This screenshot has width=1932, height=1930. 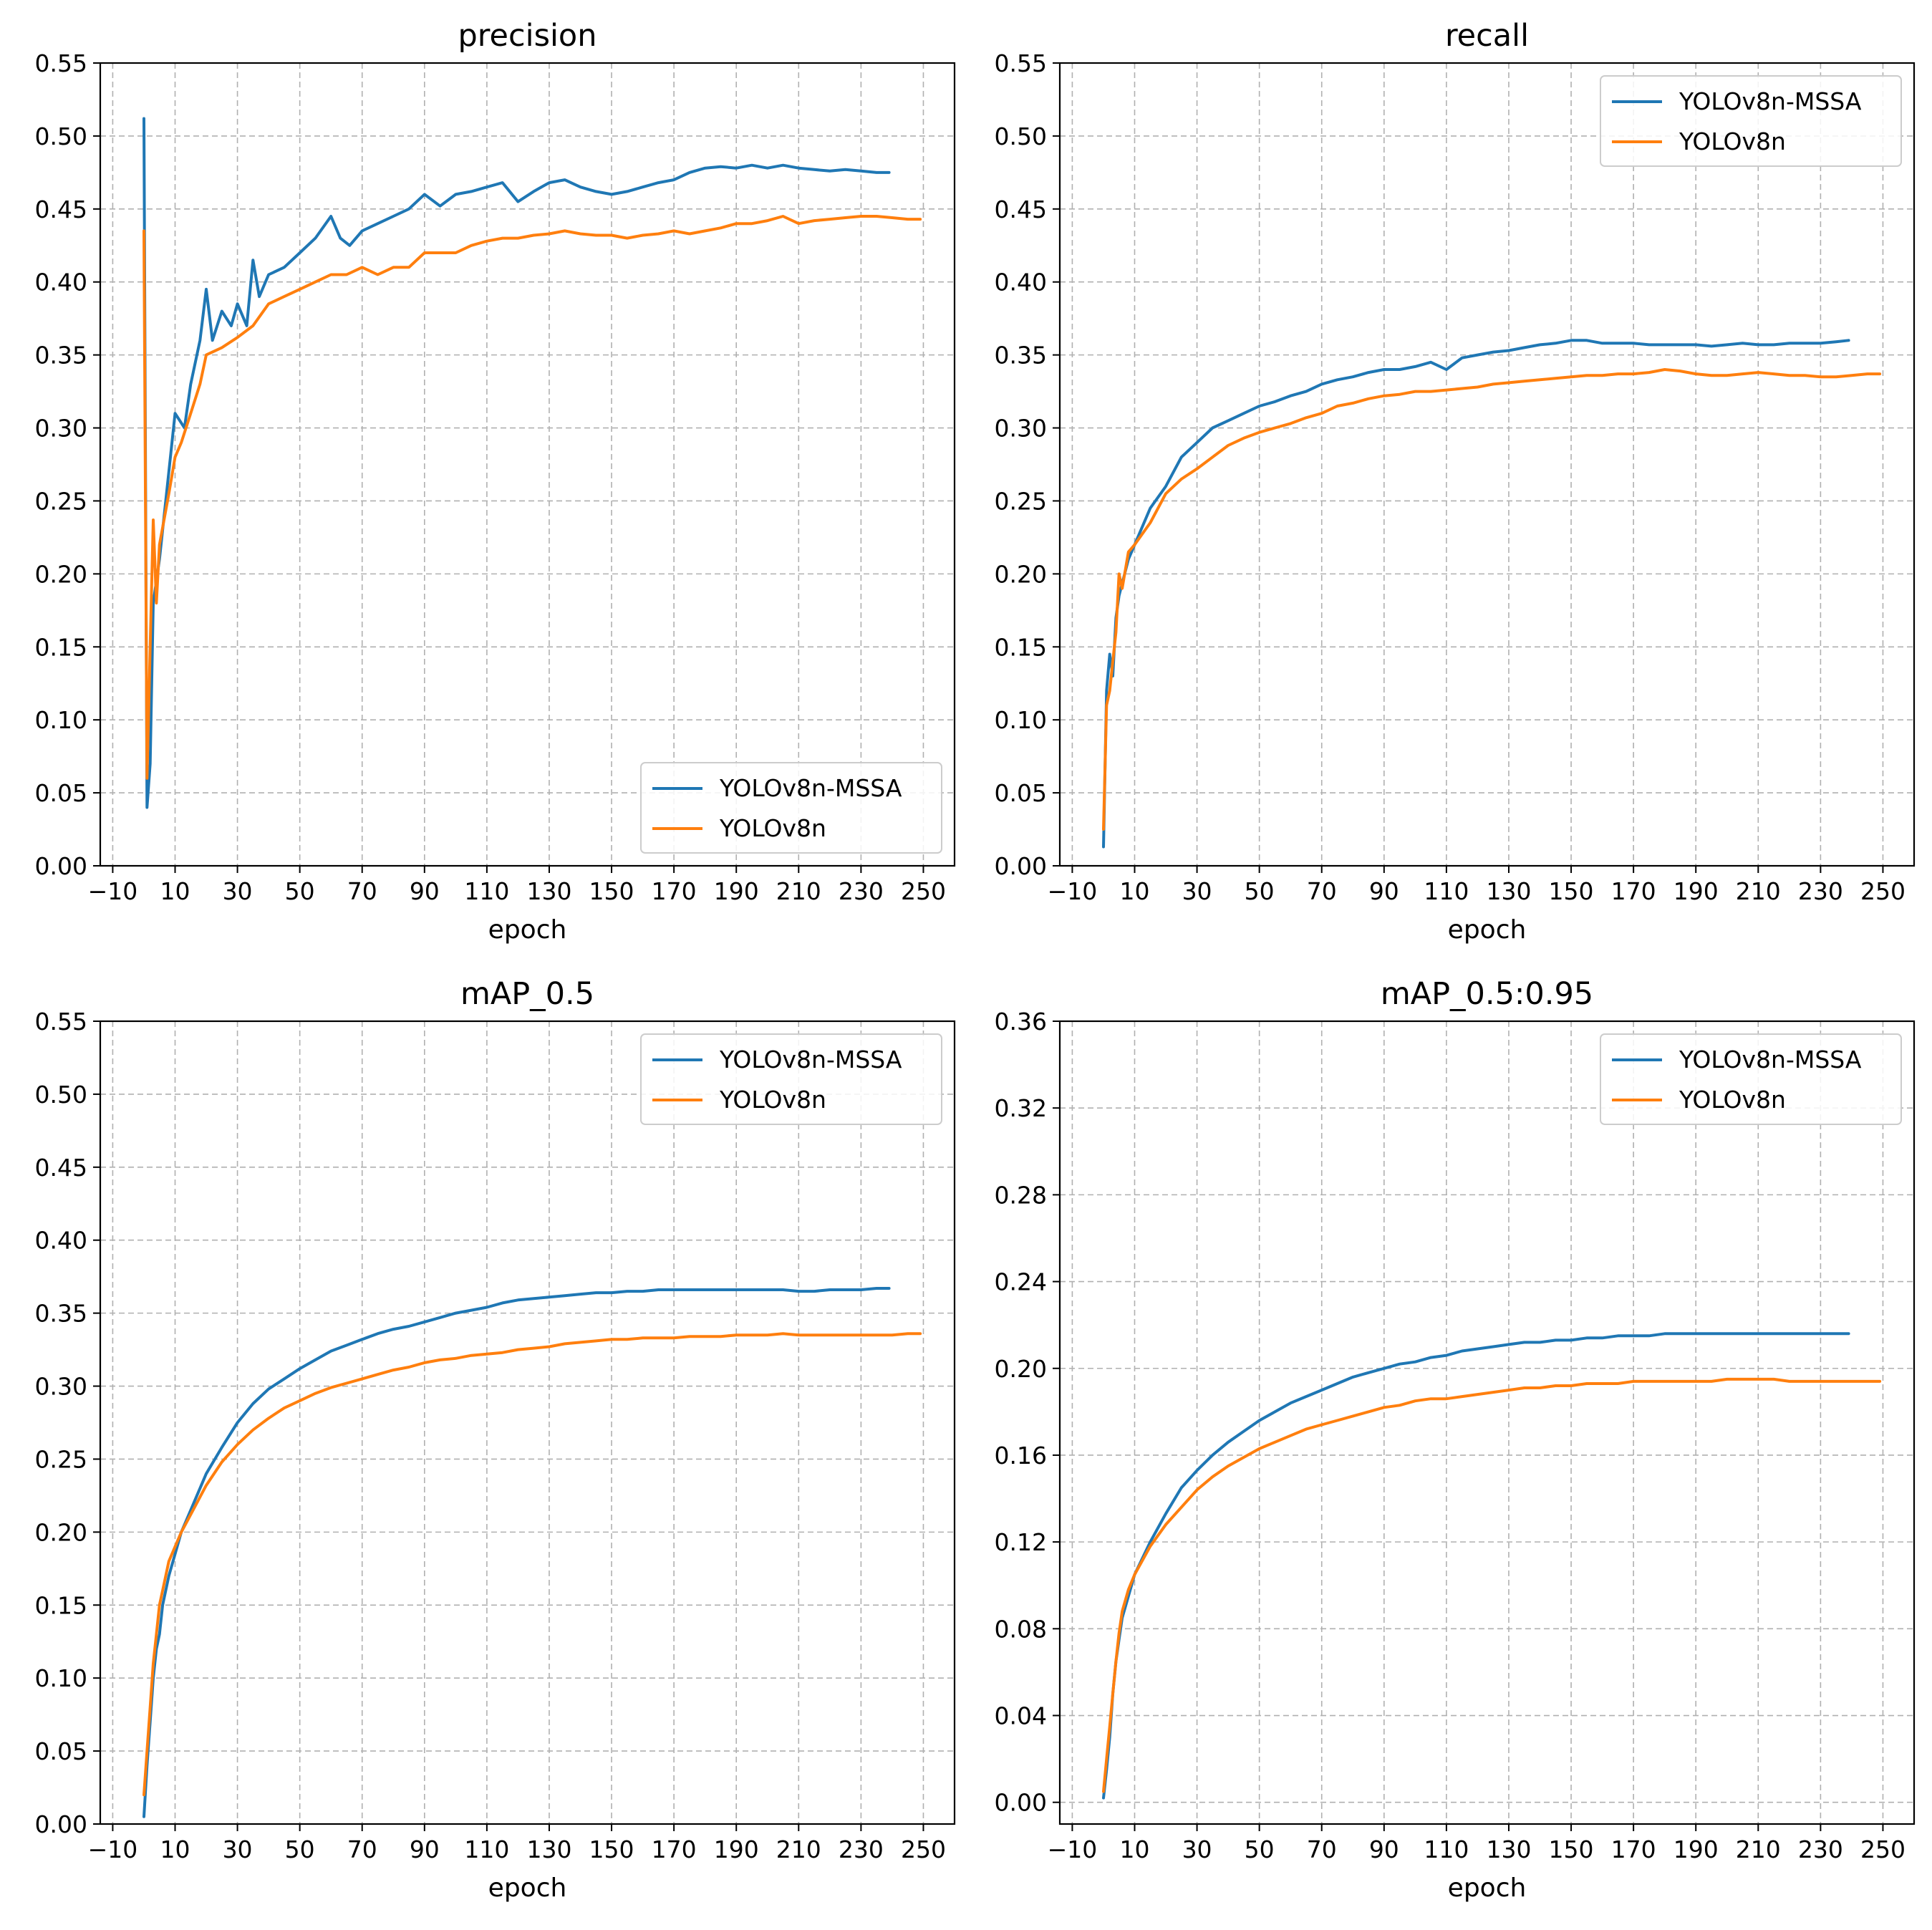 What do you see at coordinates (1487, 36) in the screenshot?
I see `chart-title: recall` at bounding box center [1487, 36].